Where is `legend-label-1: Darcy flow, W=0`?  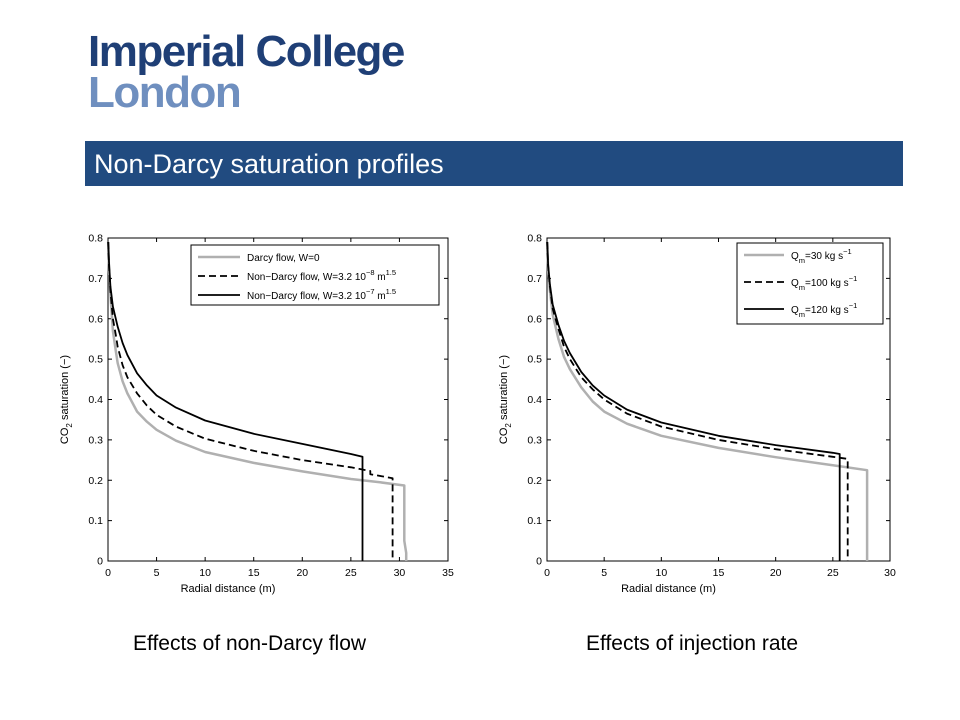 legend-label-1: Darcy flow, W=0 is located at coordinates (283, 258).